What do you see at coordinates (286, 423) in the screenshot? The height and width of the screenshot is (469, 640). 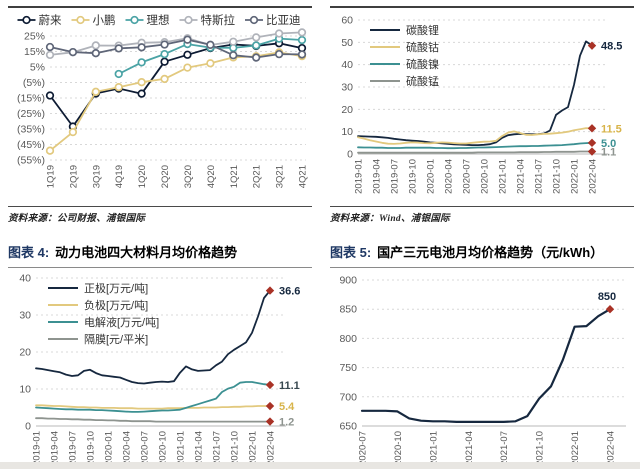 I see `svg-text: 1.2` at bounding box center [286, 423].